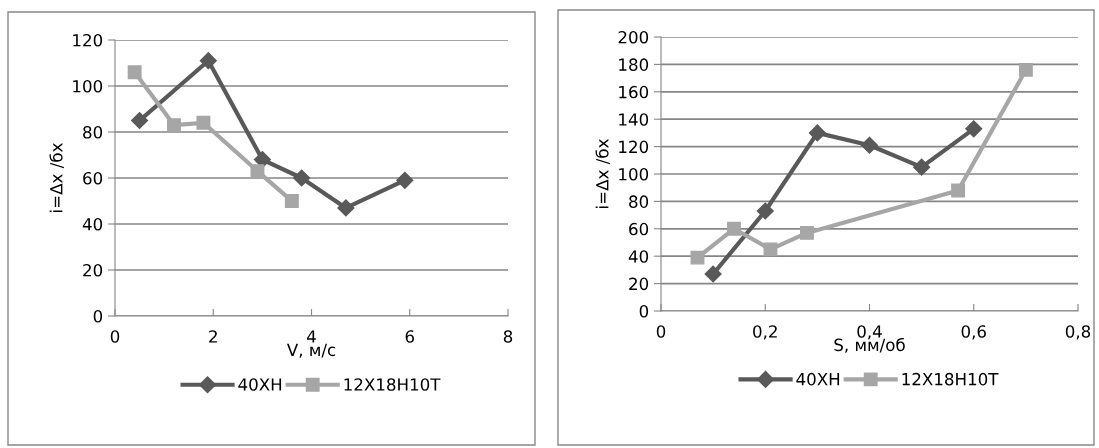 The width and height of the screenshot is (1099, 448). What do you see at coordinates (973, 332) in the screenshot?
I see `x-tick-label: 0,6` at bounding box center [973, 332].